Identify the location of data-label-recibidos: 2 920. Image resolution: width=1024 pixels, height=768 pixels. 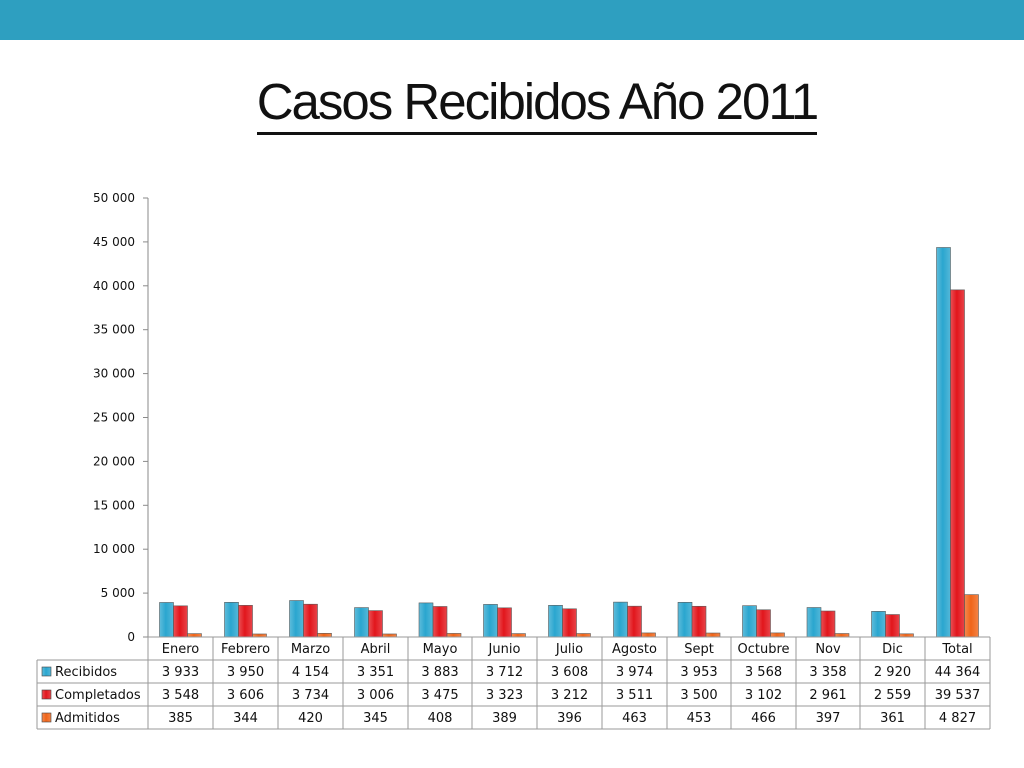
(892, 672).